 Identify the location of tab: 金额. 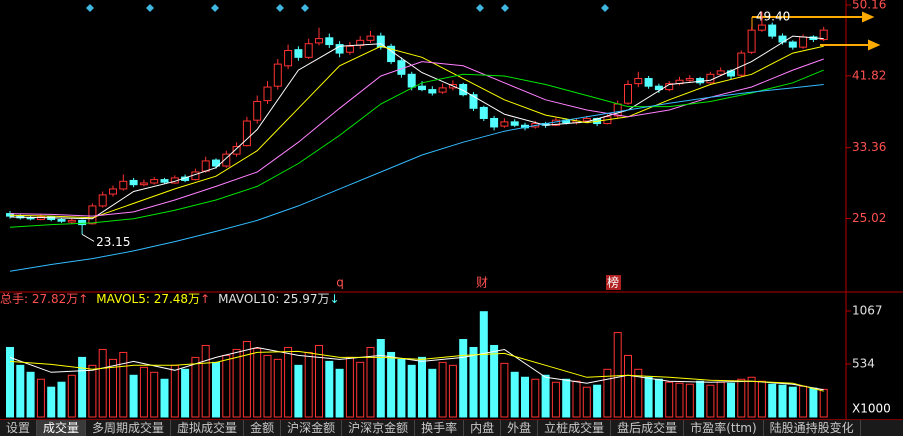
(263, 428).